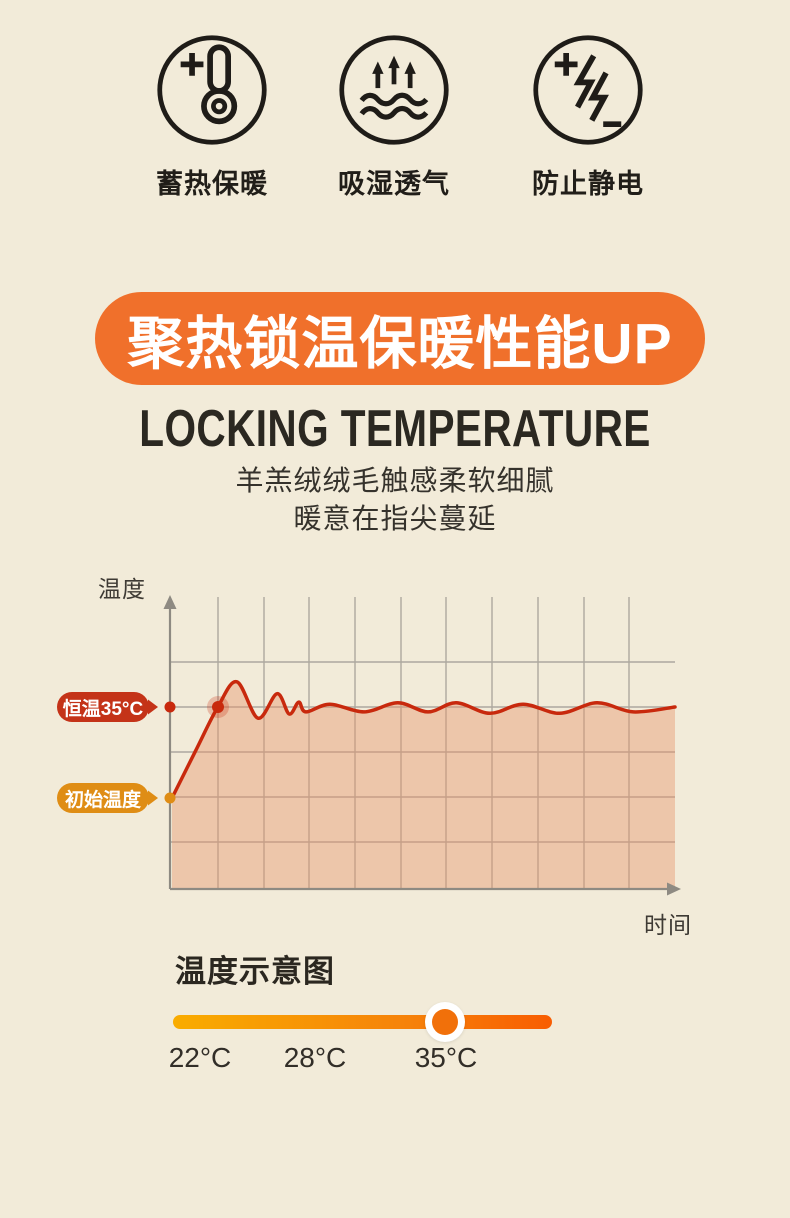 This screenshot has width=790, height=1218. What do you see at coordinates (170, 798) in the screenshot?
I see `initial-temp-dot` at bounding box center [170, 798].